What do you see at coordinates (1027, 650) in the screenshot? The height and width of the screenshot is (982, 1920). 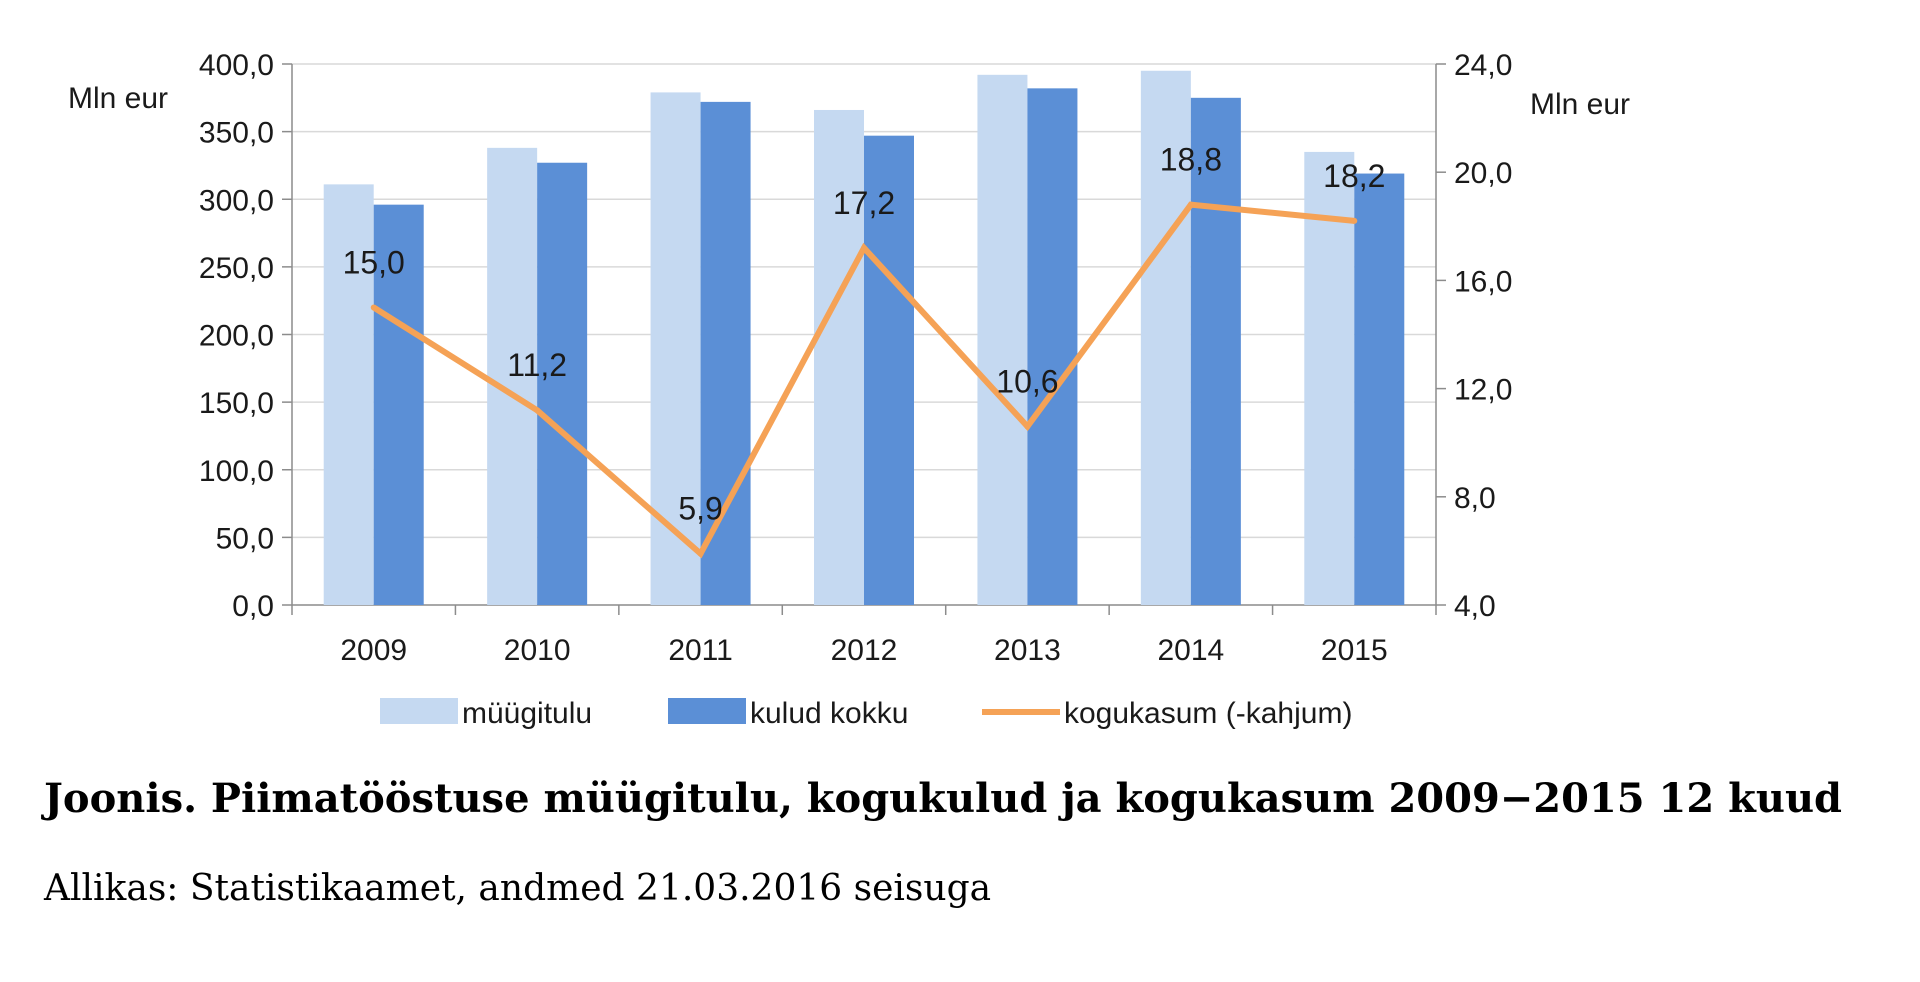 I see `x-tick-label: 2013` at bounding box center [1027, 650].